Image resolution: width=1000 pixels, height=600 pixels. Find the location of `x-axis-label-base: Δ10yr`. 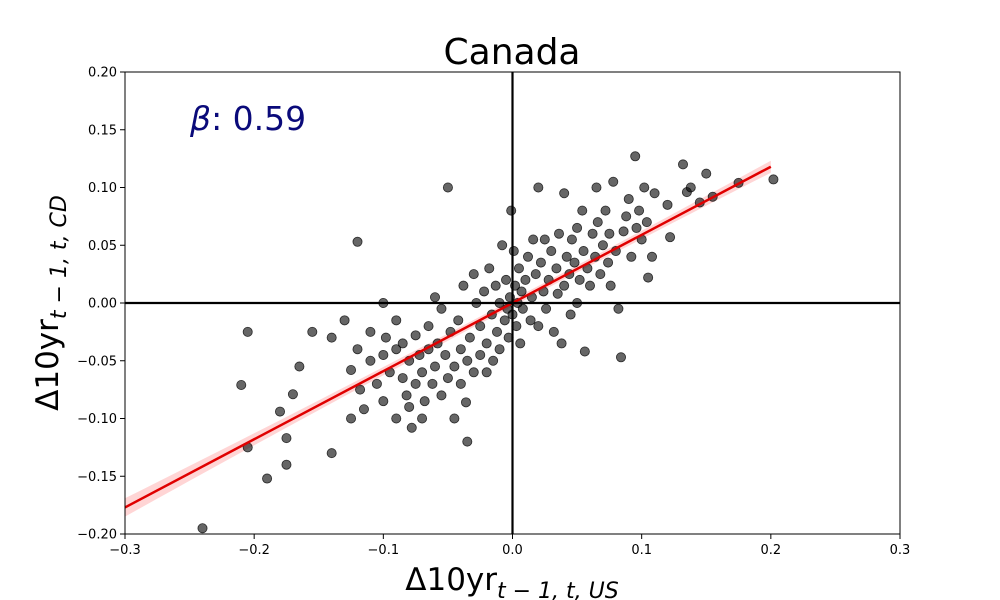

x-axis-label-base: Δ10yr is located at coordinates (451, 580).